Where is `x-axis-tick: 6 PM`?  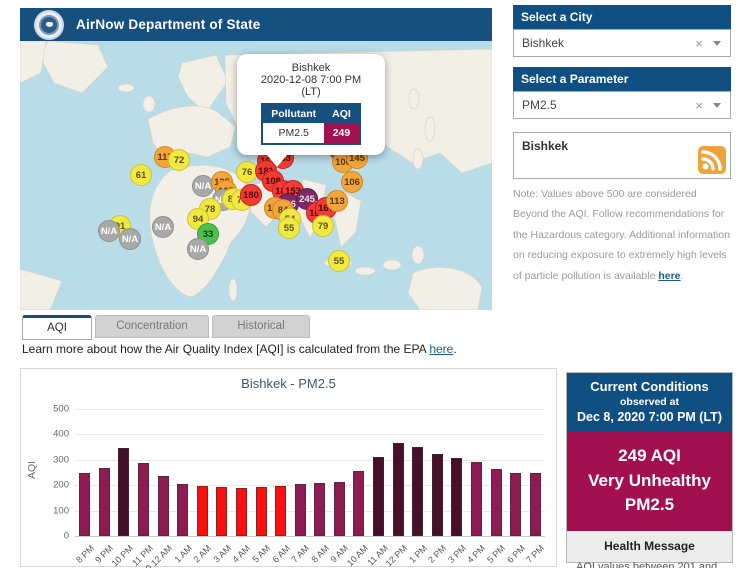 x-axis-tick: 6 PM is located at coordinates (515, 554).